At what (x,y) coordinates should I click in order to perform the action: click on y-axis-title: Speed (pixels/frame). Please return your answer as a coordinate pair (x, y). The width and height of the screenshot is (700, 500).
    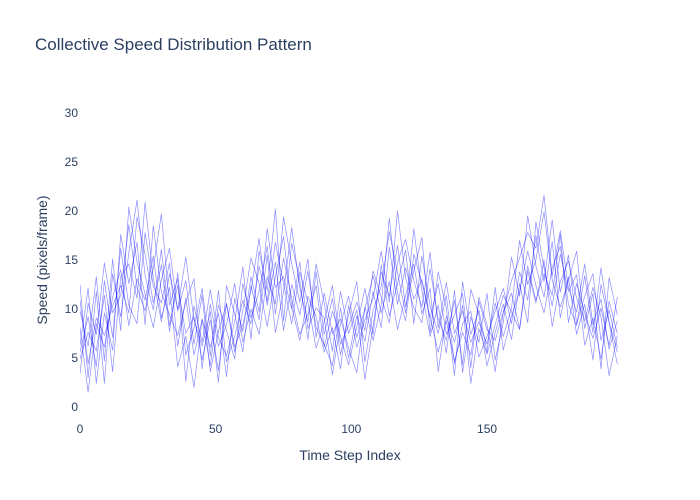
    Looking at the image, I should click on (42, 259).